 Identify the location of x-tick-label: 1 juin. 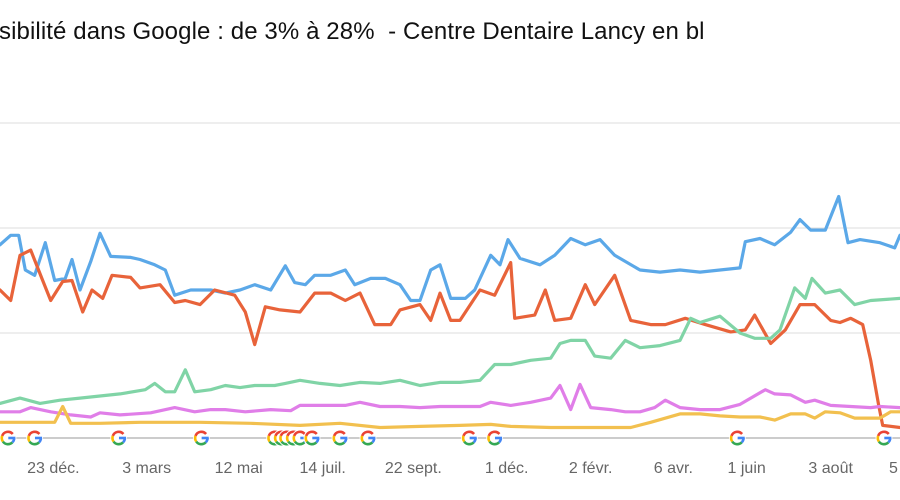
(747, 468).